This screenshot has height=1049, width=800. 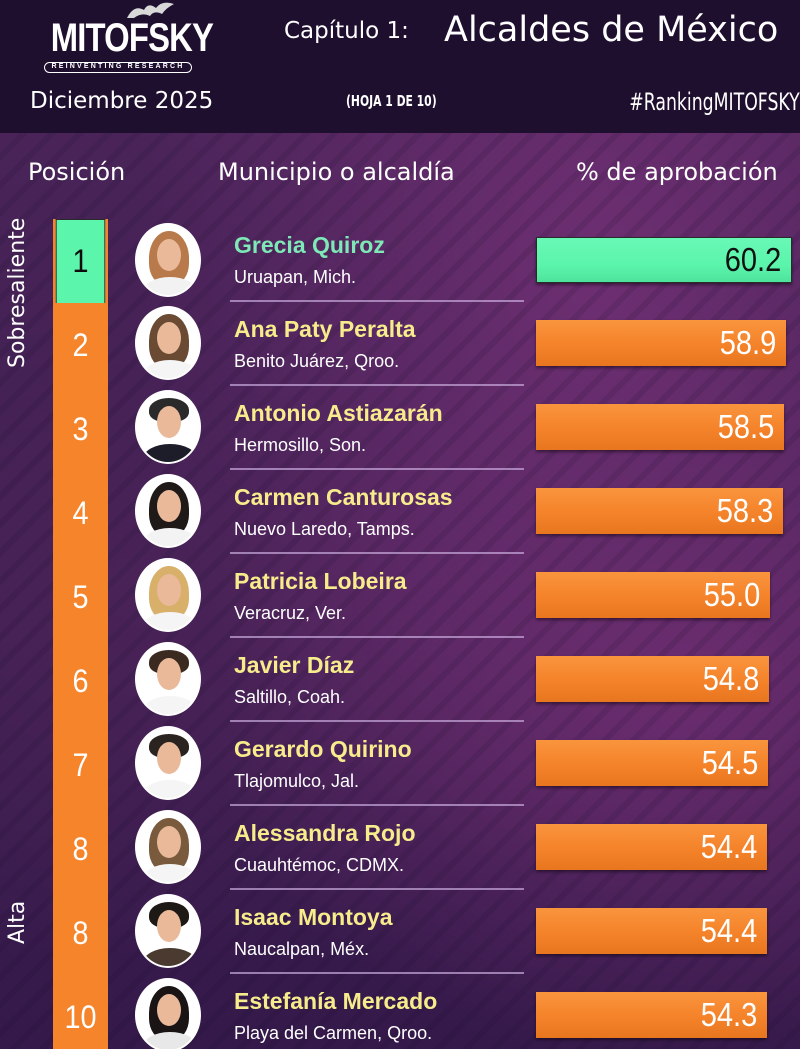 What do you see at coordinates (677, 172) in the screenshot?
I see `column-header-approval: % de aprobación` at bounding box center [677, 172].